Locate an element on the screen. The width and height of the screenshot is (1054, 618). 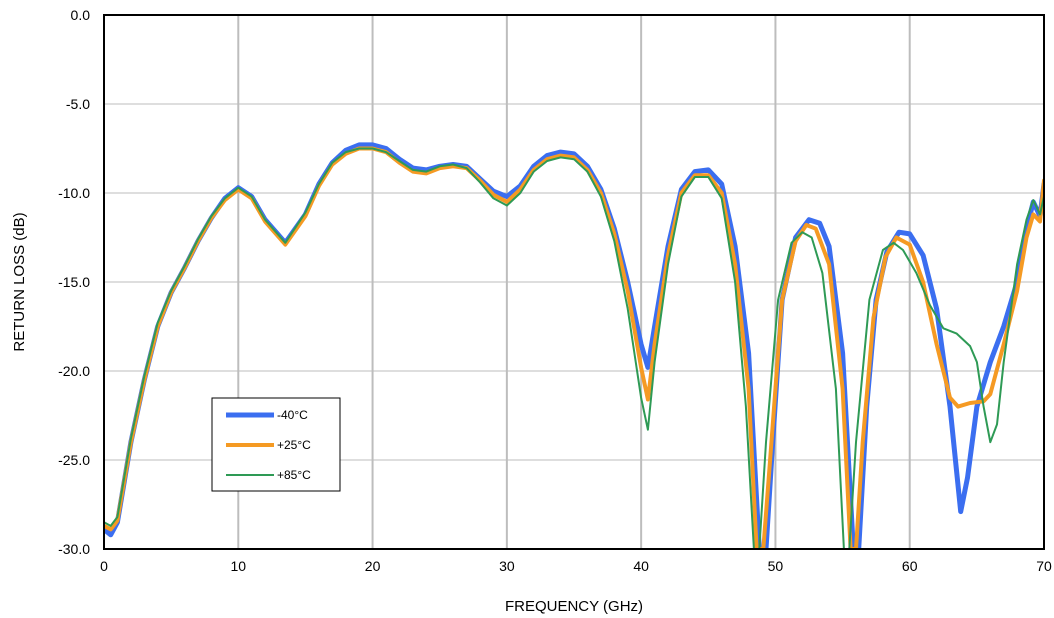
y-tick-label: -30.0 is located at coordinates (74, 549).